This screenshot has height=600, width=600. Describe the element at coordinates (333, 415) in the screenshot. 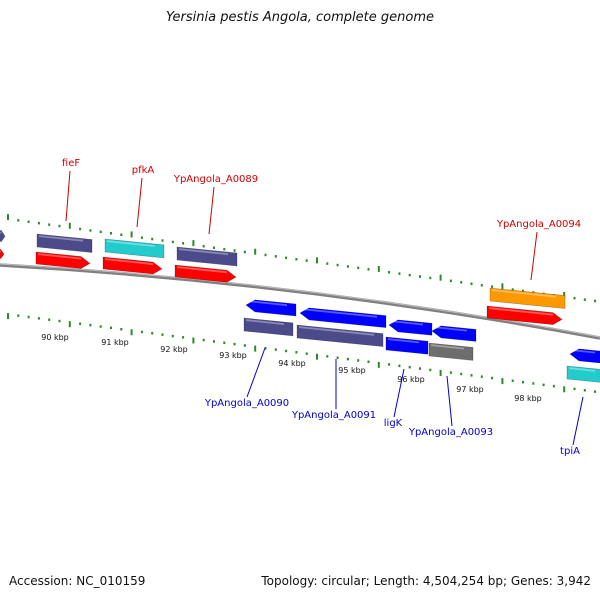

I see `reverse-gene-label: YpAngola_A0091` at that location.